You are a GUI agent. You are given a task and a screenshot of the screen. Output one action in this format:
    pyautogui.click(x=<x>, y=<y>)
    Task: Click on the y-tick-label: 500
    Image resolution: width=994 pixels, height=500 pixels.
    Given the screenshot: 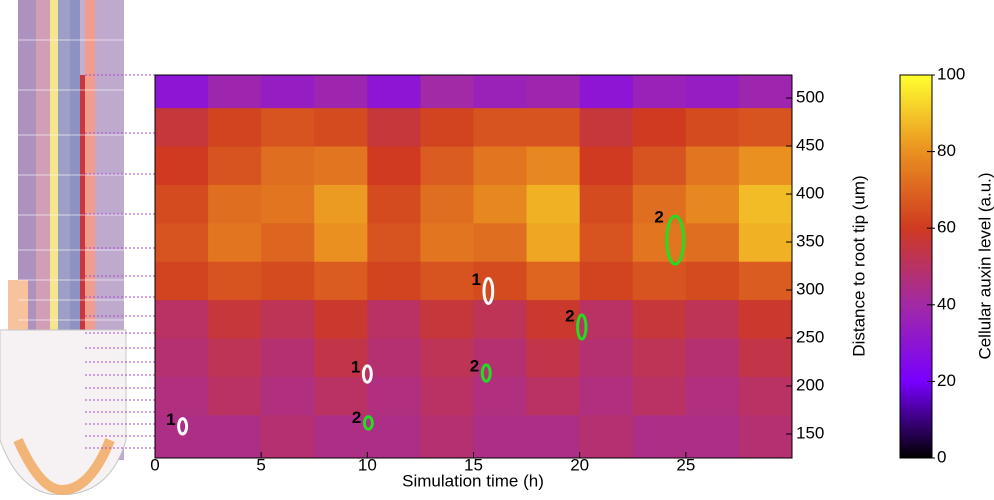 What is the action you would take?
    pyautogui.click(x=810, y=97)
    